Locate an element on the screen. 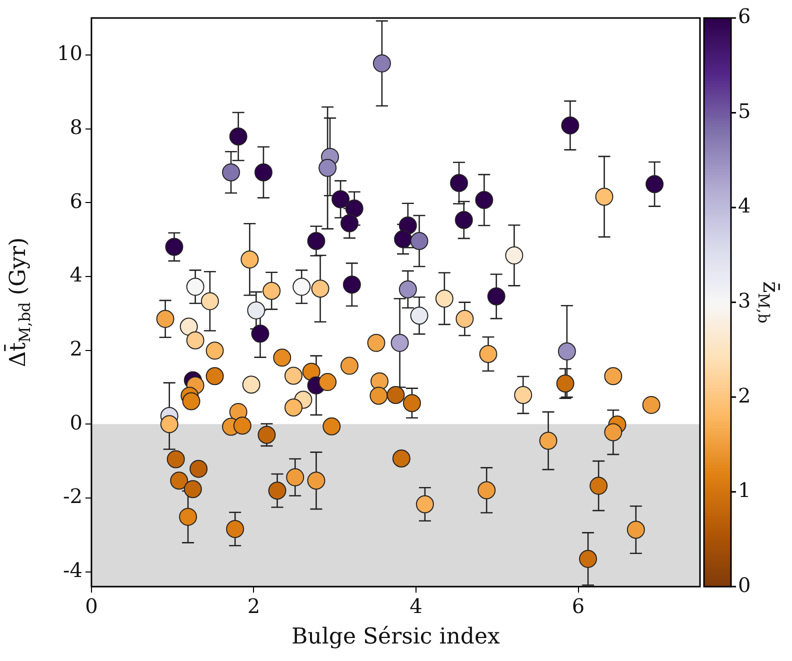 This screenshot has width=792, height=661. color-bar-label: 3 is located at coordinates (744, 300).